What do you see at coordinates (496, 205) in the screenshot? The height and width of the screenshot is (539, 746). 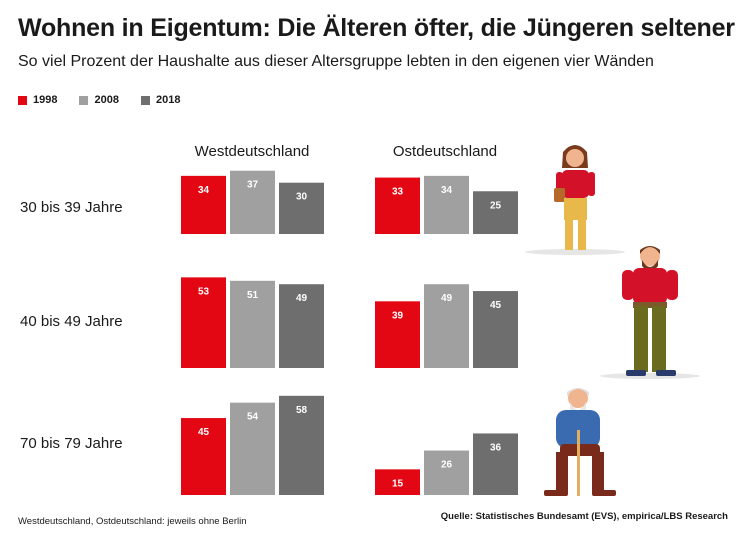 I see `bar-label-ost-2018-0: 25` at bounding box center [496, 205].